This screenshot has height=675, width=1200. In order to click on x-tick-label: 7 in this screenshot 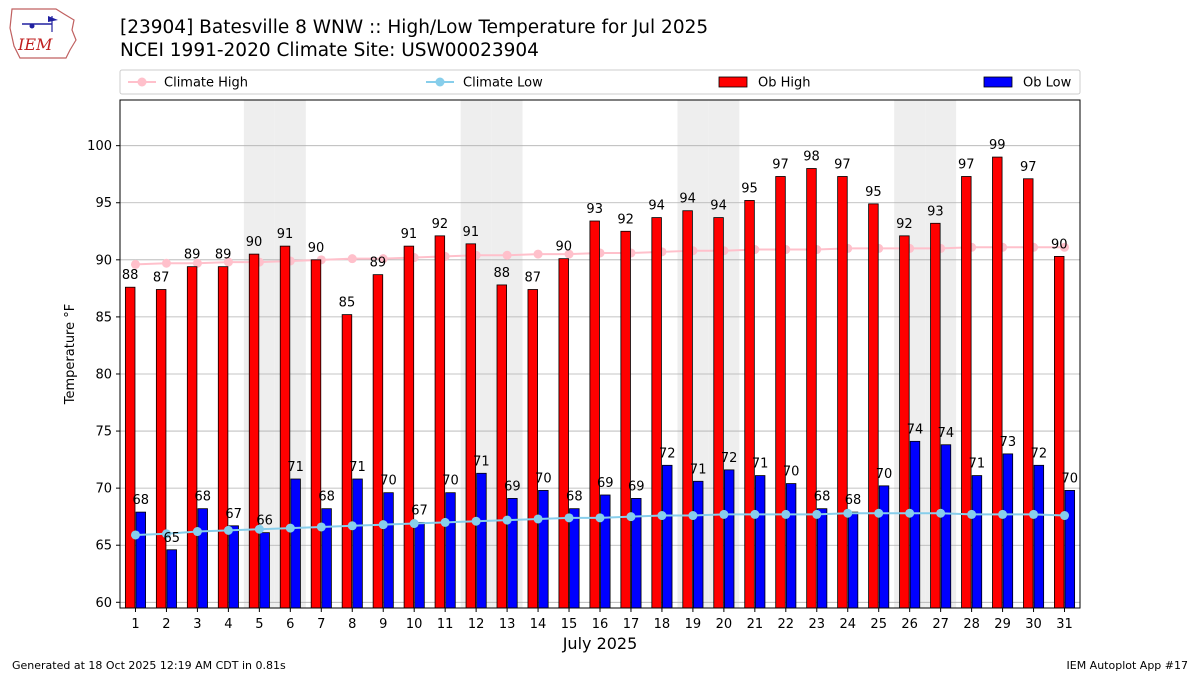, I will do `click(321, 624)`.